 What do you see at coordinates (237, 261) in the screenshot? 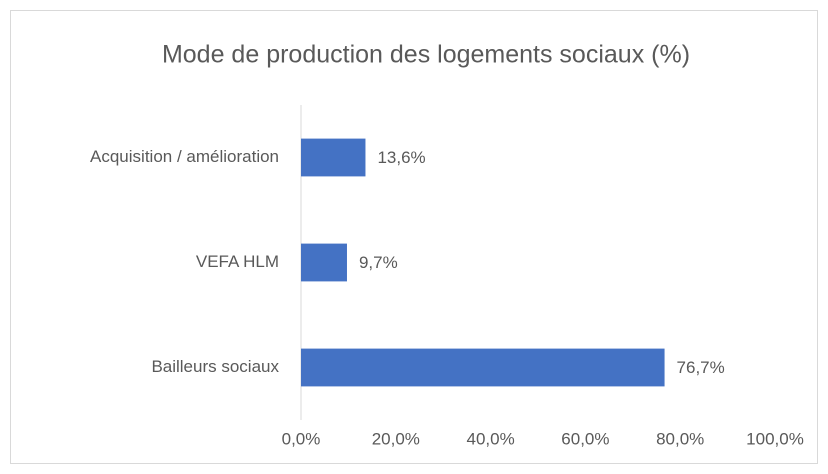
I see `y-tick-label: VEFA HLM` at bounding box center [237, 261].